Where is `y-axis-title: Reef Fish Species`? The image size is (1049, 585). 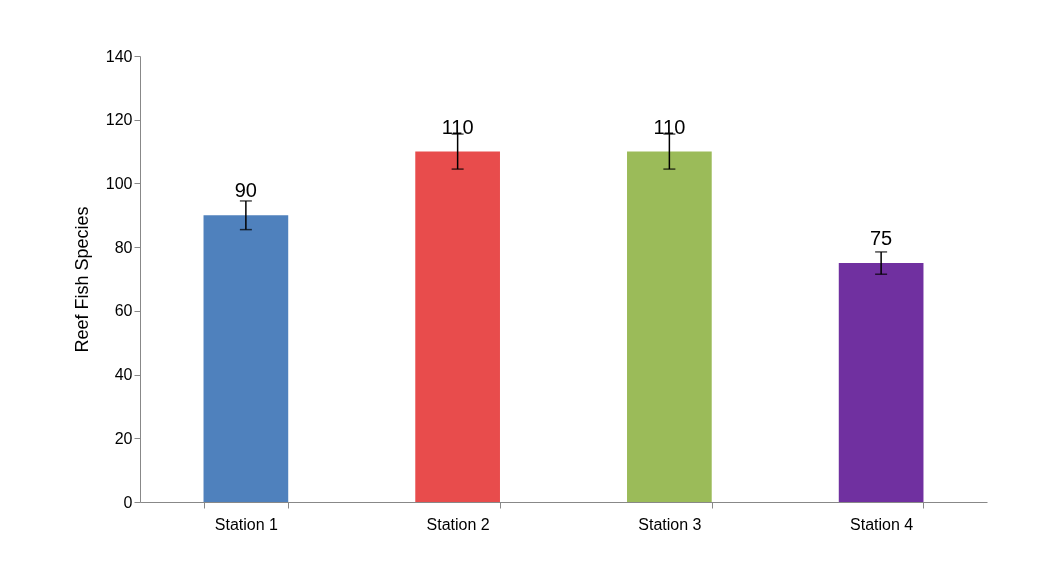 y-axis-title: Reef Fish Species is located at coordinates (81, 279).